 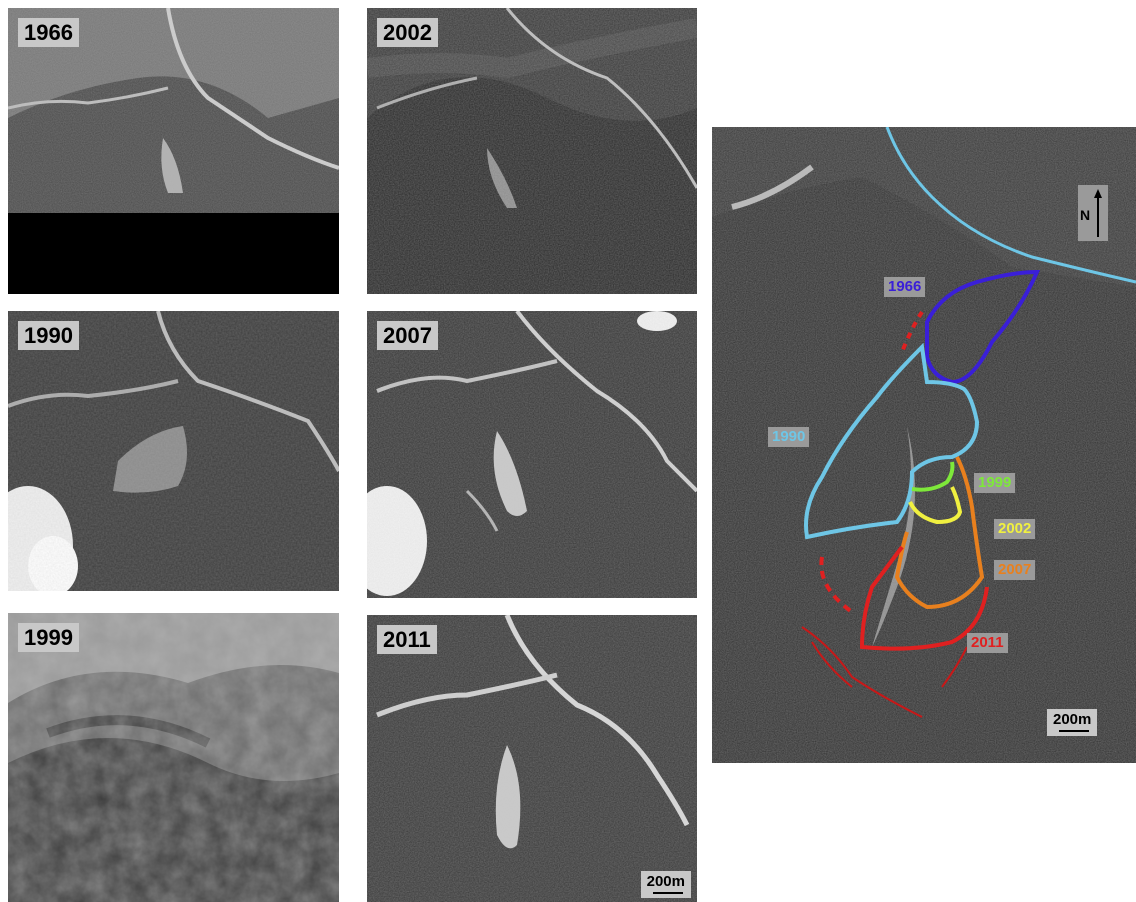 What do you see at coordinates (924, 598) in the screenshot?
I see `outline-2011` at bounding box center [924, 598].